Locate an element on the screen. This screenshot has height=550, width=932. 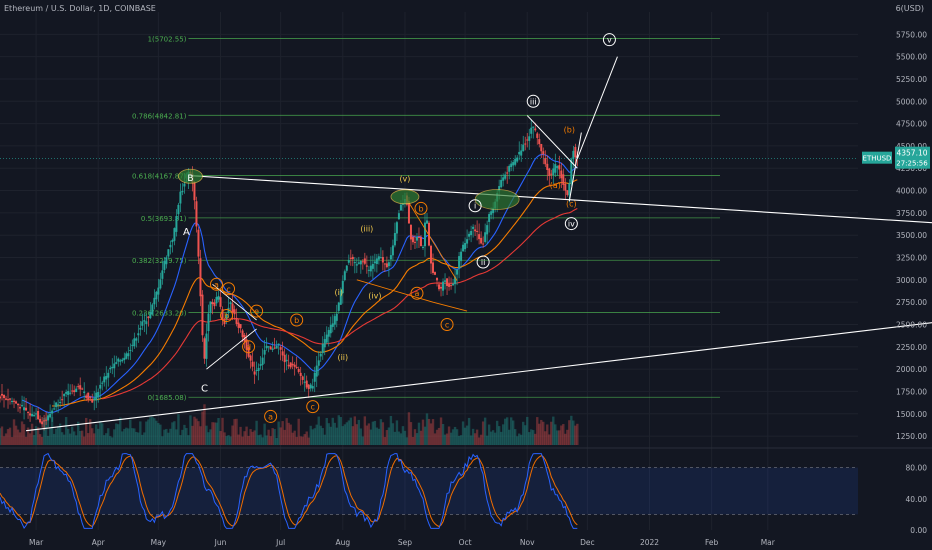
wave-ii-white-ring is located at coordinates (483, 262).